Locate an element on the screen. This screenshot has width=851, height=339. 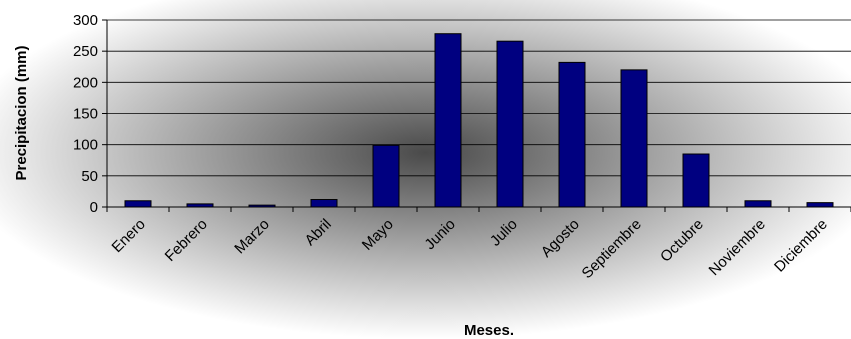
y-tick-label: 250 is located at coordinates (85, 51).